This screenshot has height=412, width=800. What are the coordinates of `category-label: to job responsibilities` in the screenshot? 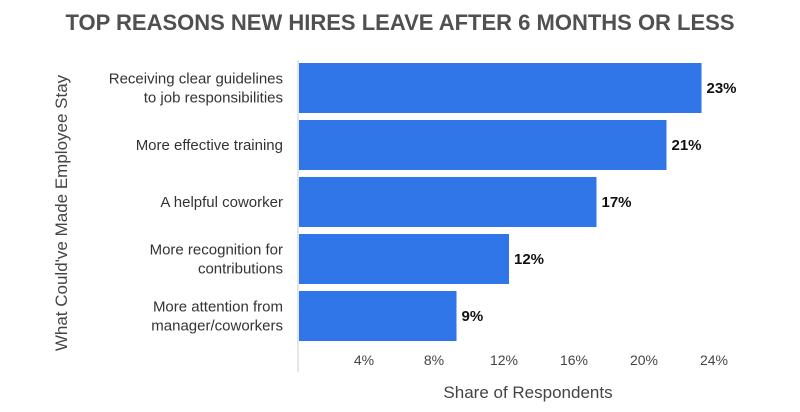 It's located at (213, 98).